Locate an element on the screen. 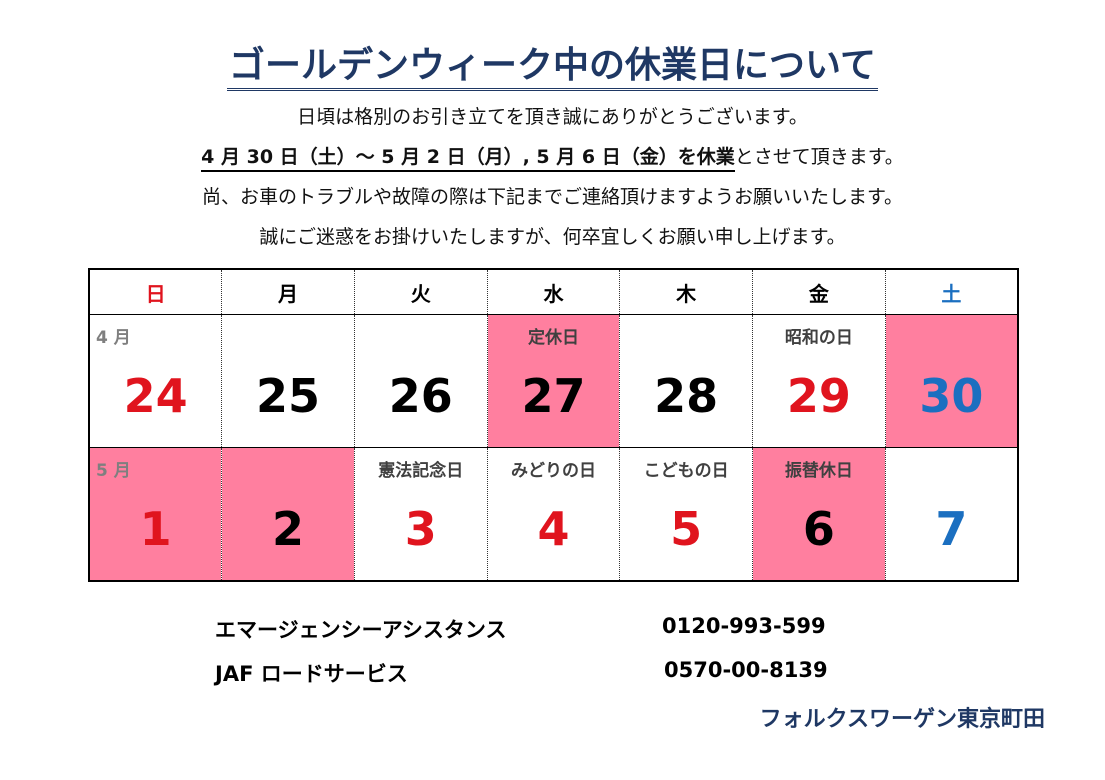  page-title: ゴールデンウィーク中の休業日について is located at coordinates (552, 63).